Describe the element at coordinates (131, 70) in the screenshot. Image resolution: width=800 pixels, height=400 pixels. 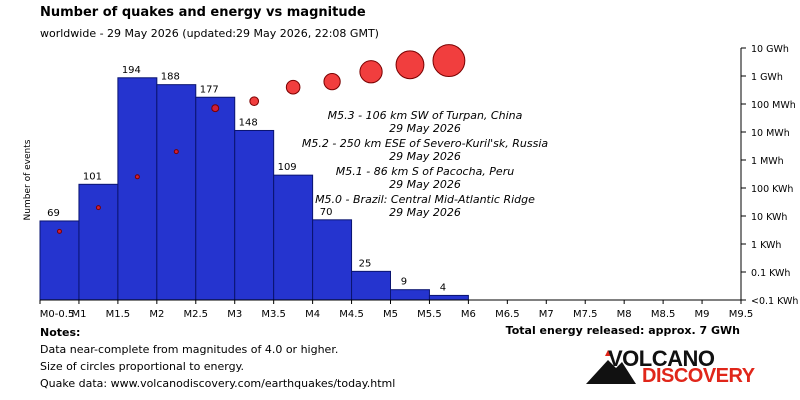
I see `bar-count-label: 194` at that location.